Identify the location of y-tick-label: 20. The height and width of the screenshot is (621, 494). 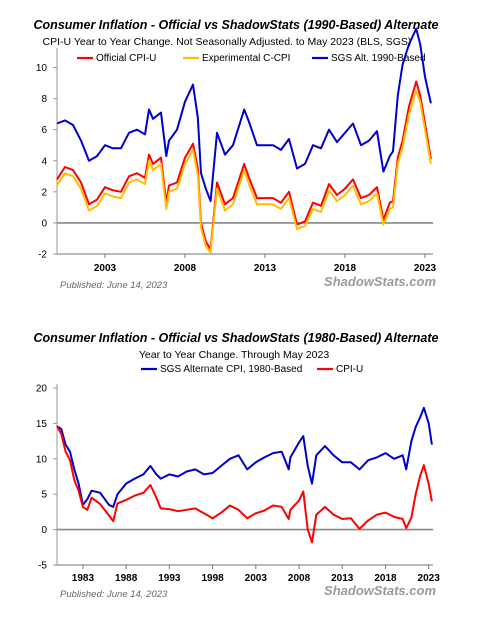
(42, 389).